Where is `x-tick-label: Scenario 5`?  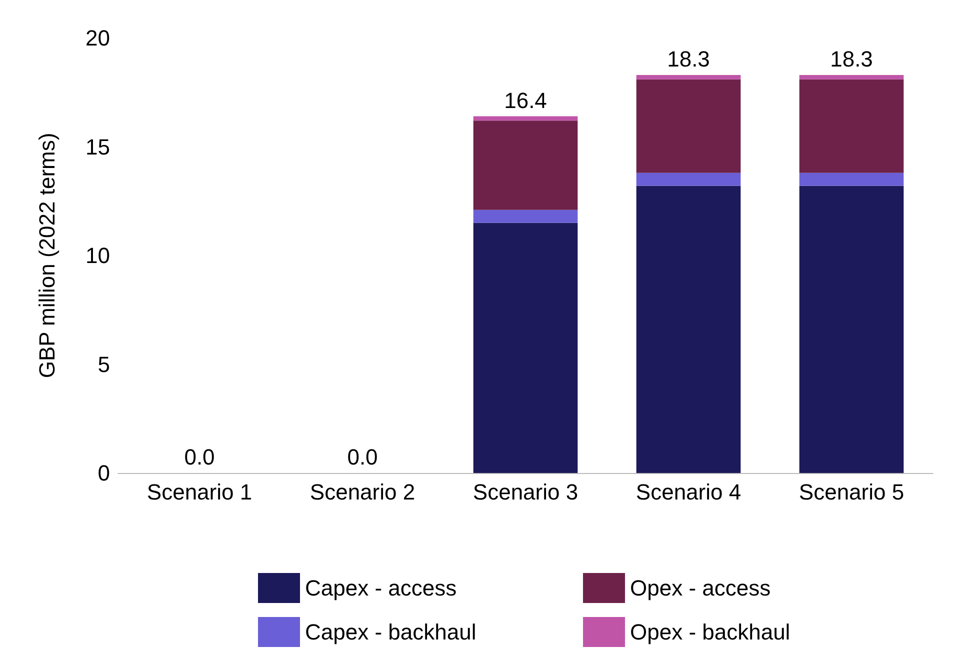 x-tick-label: Scenario 5 is located at coordinates (851, 492).